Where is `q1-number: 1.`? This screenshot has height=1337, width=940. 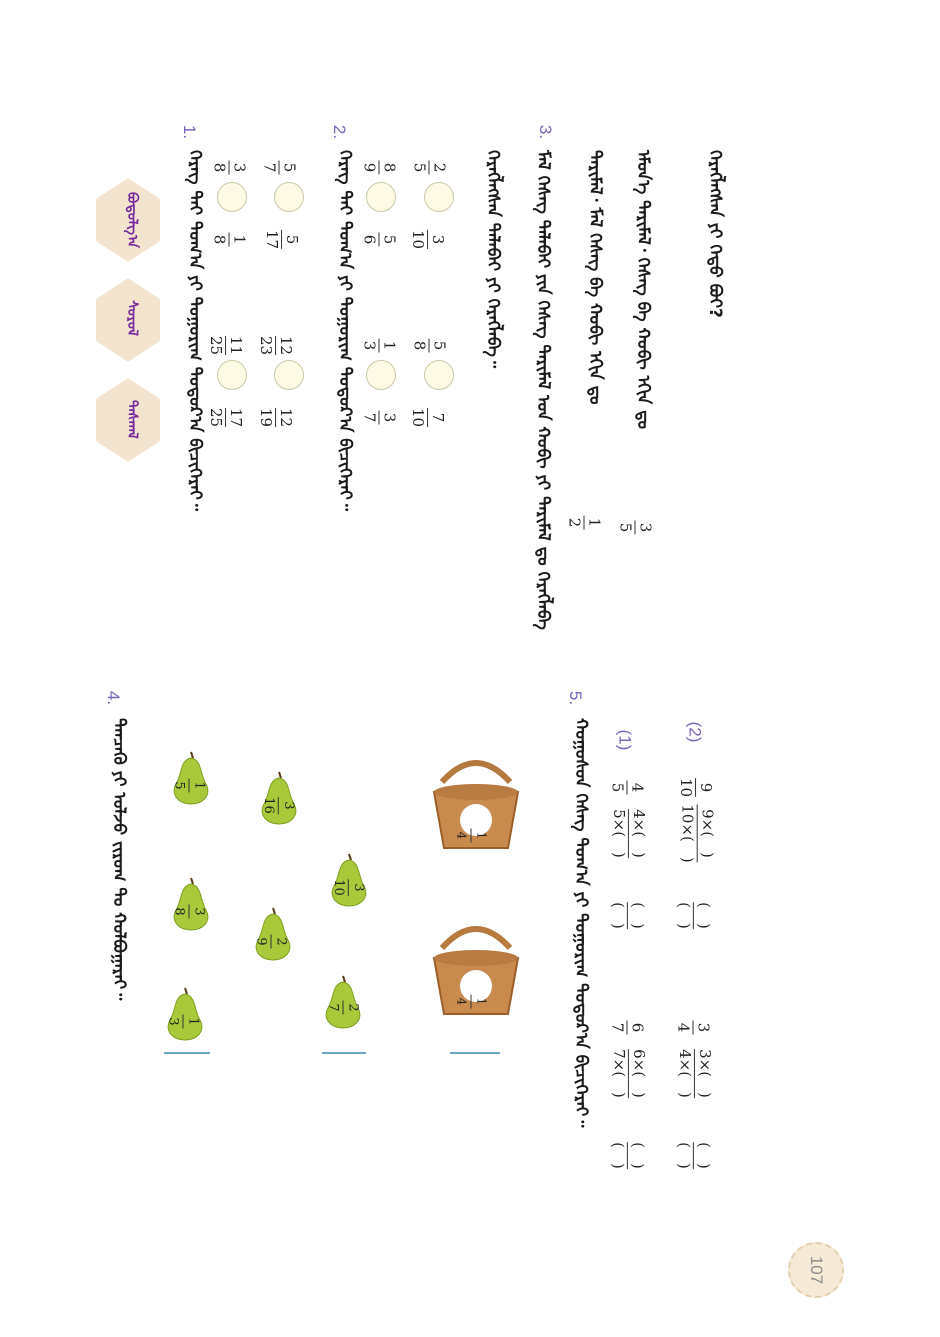
q1-number: 1. is located at coordinates (190, 132).